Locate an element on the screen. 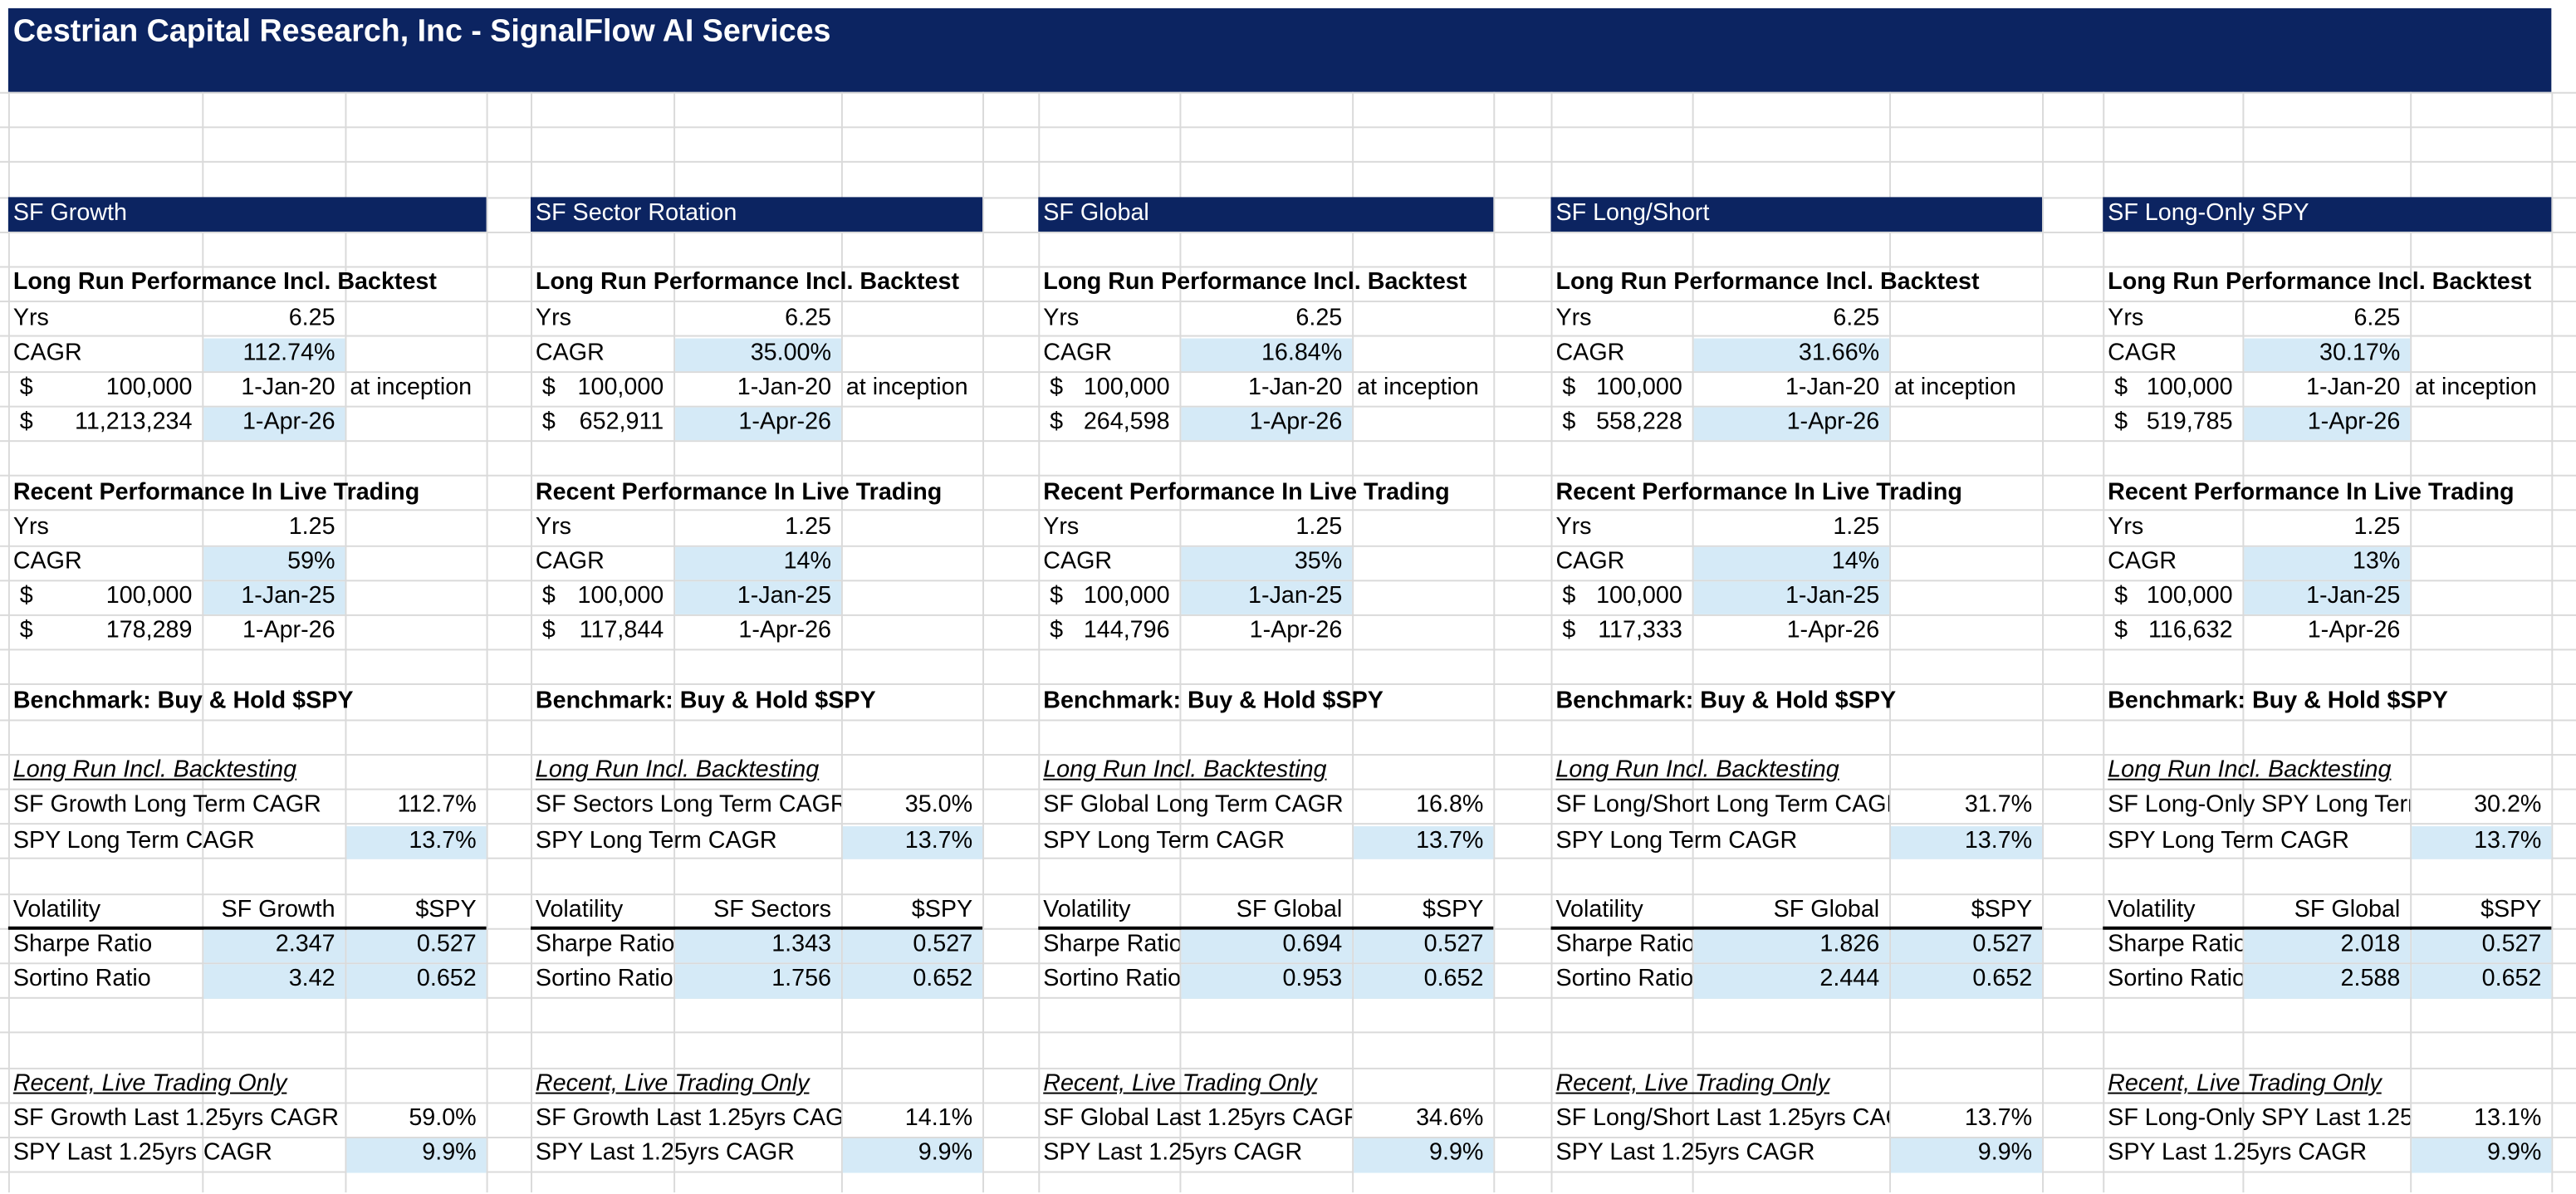  value-cell: 1.756 is located at coordinates (802, 980).